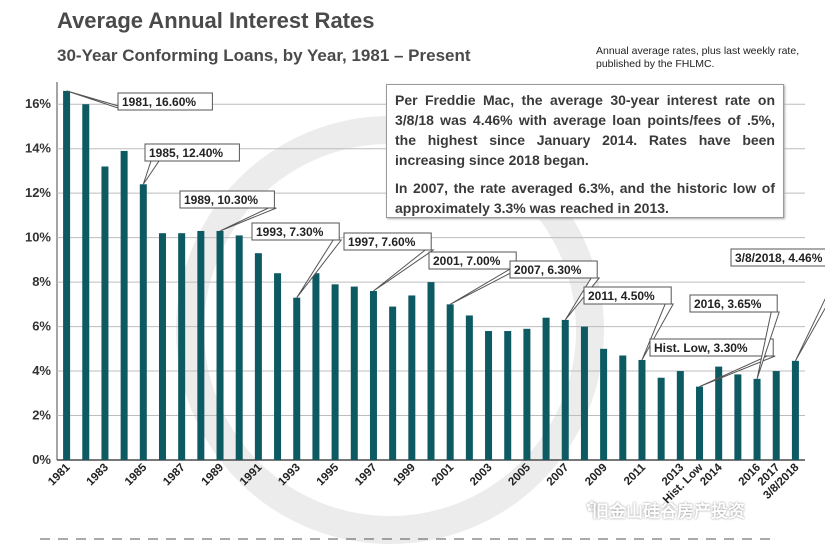 Image resolution: width=825 pixels, height=545 pixels. What do you see at coordinates (621, 296) in the screenshot?
I see `callout-label: 2011, 4.50%` at bounding box center [621, 296].